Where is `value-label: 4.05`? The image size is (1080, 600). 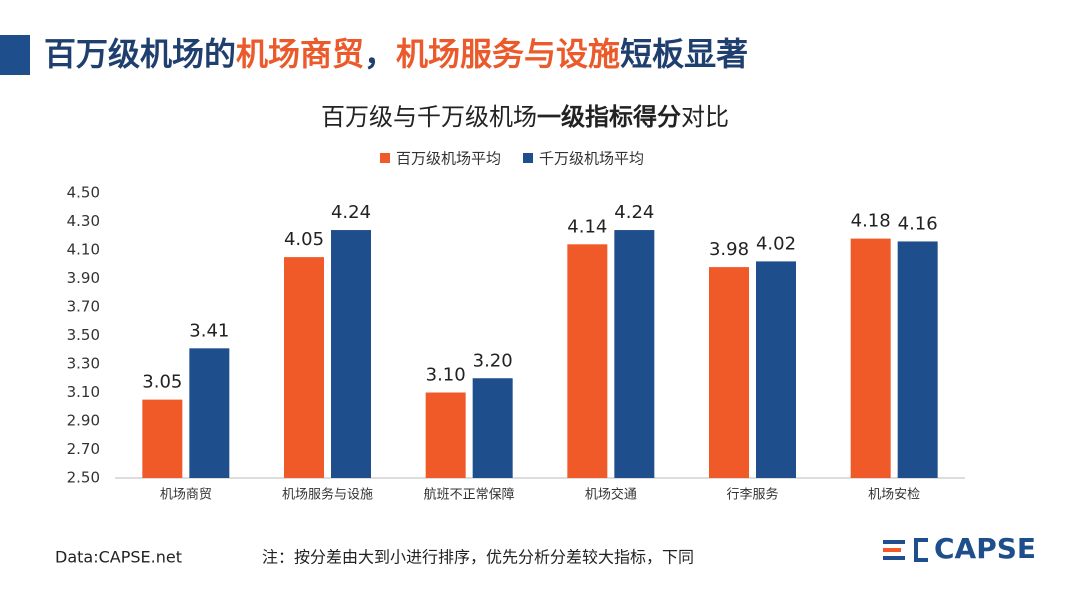
value-label: 4.05 is located at coordinates (304, 239).